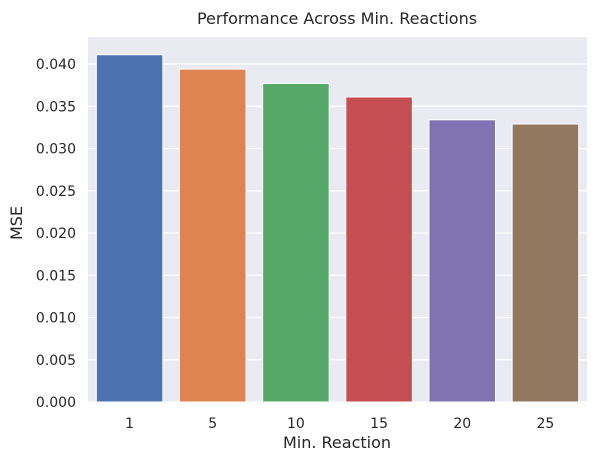 Image resolution: width=601 pixels, height=463 pixels. I want to click on y-tick-label: 0.010, so click(56, 319).